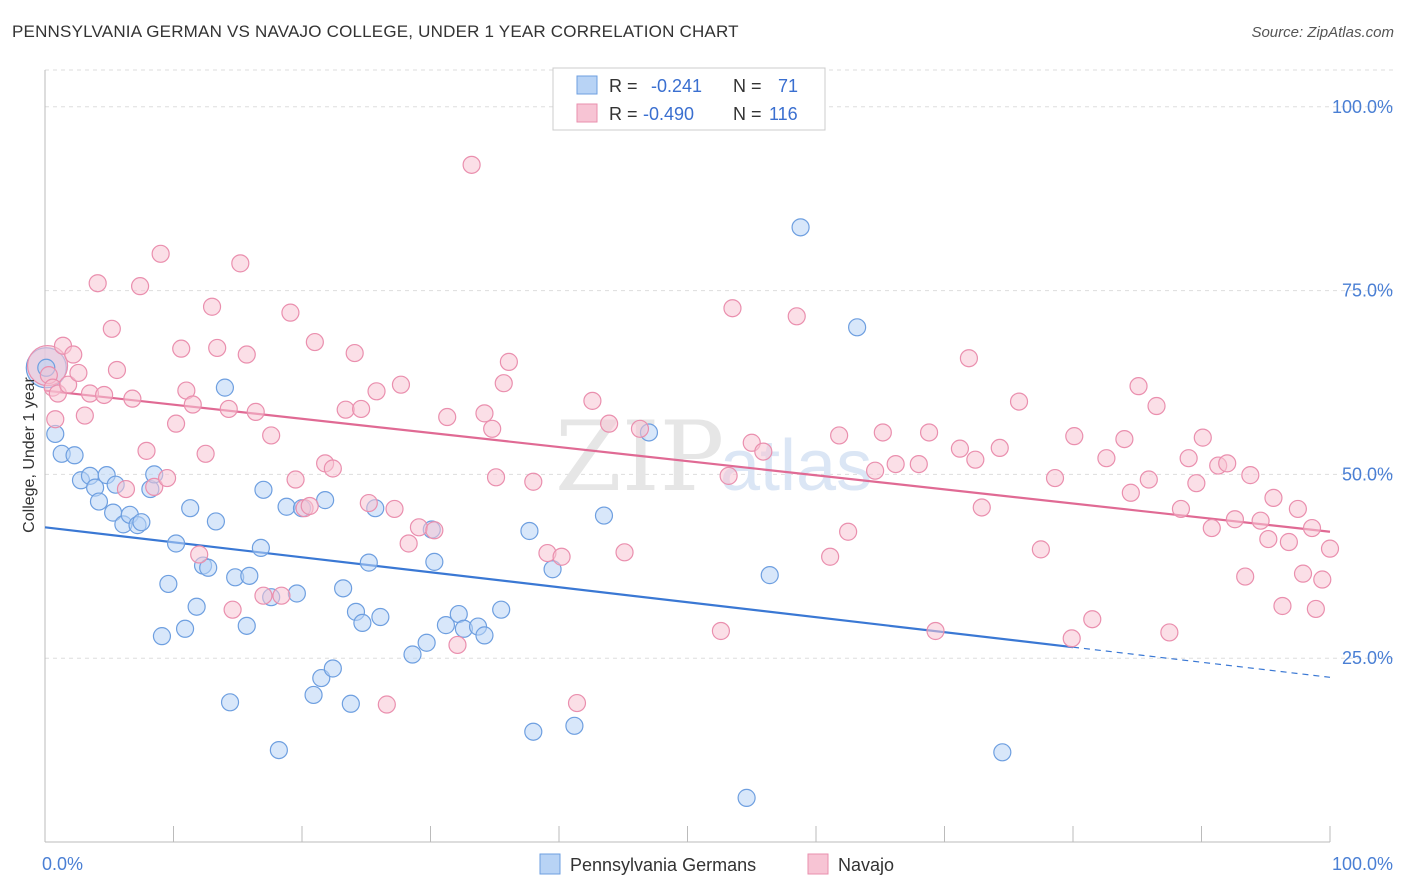 The height and width of the screenshot is (892, 1406). I want to click on x-tick-label-1: 100.0%, so click(1362, 864).